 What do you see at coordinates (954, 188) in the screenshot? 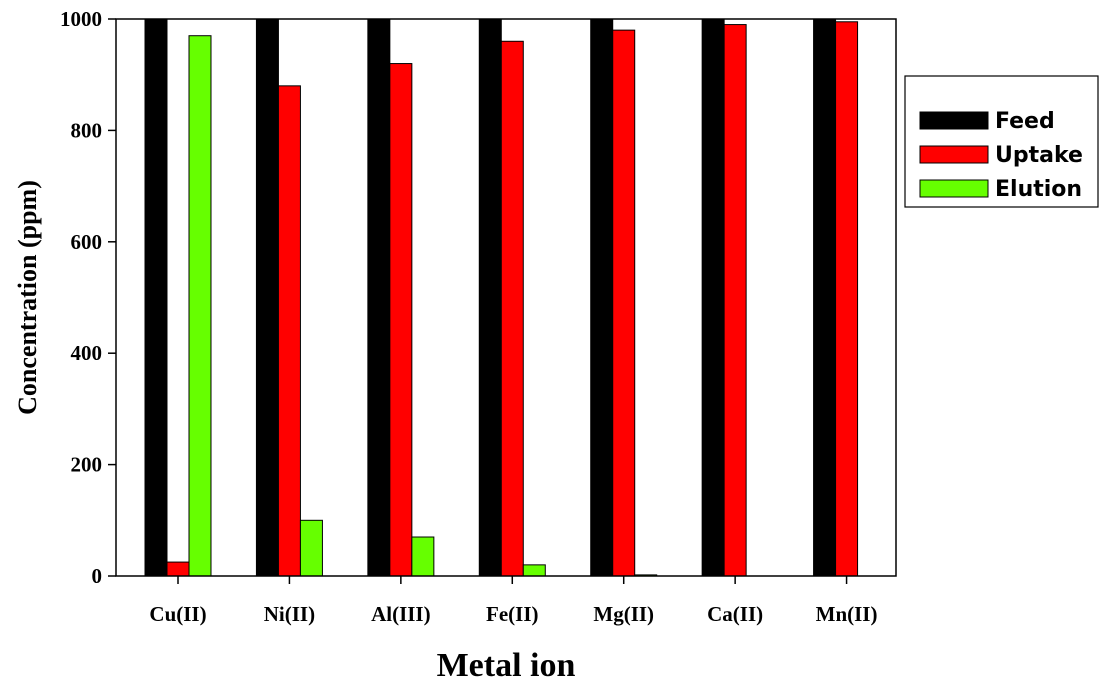
I see `legend-swatch-elution` at bounding box center [954, 188].